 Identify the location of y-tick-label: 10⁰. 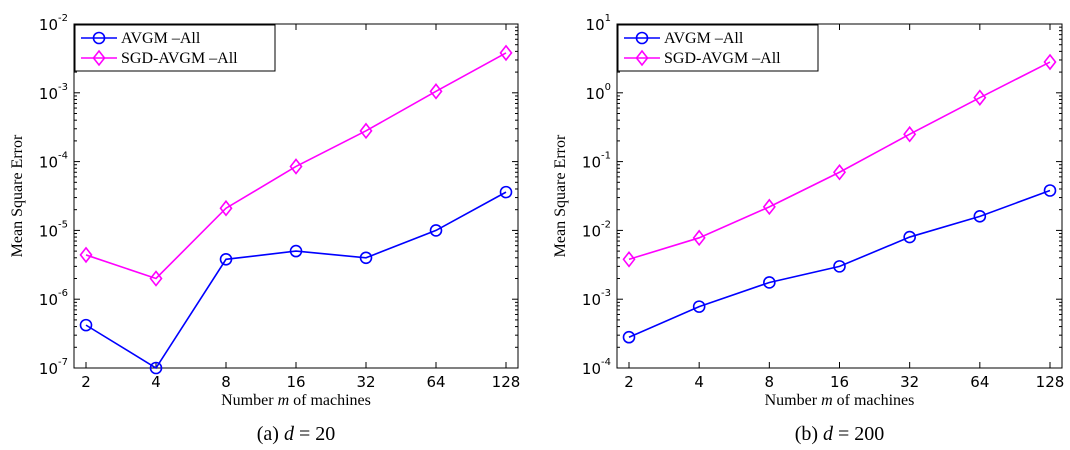
(598, 92).